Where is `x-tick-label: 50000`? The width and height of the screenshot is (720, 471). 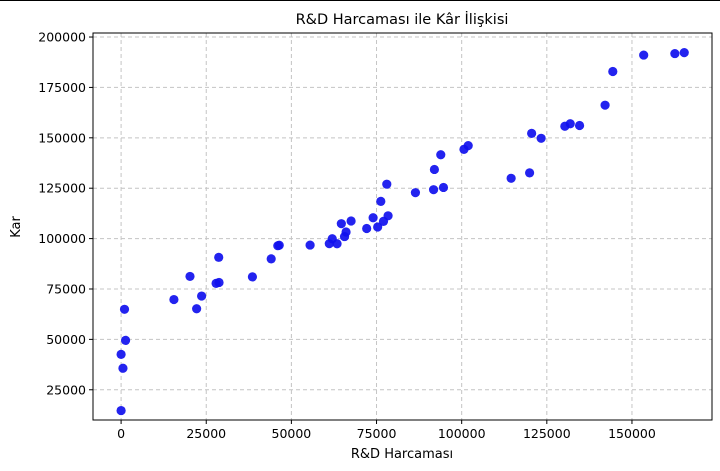 x-tick-label: 50000 is located at coordinates (292, 433).